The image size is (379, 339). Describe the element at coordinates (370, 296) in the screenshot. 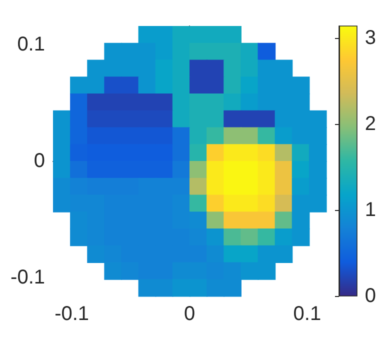

I see `color-bar-label: 0` at that location.